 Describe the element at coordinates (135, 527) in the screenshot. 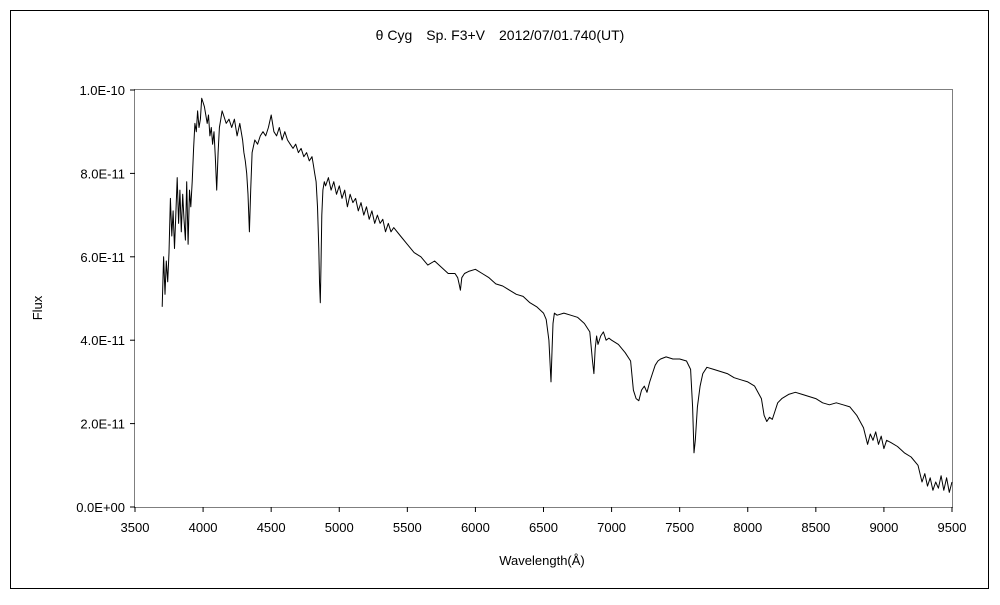

I see `x-tick-label: 3500` at that location.